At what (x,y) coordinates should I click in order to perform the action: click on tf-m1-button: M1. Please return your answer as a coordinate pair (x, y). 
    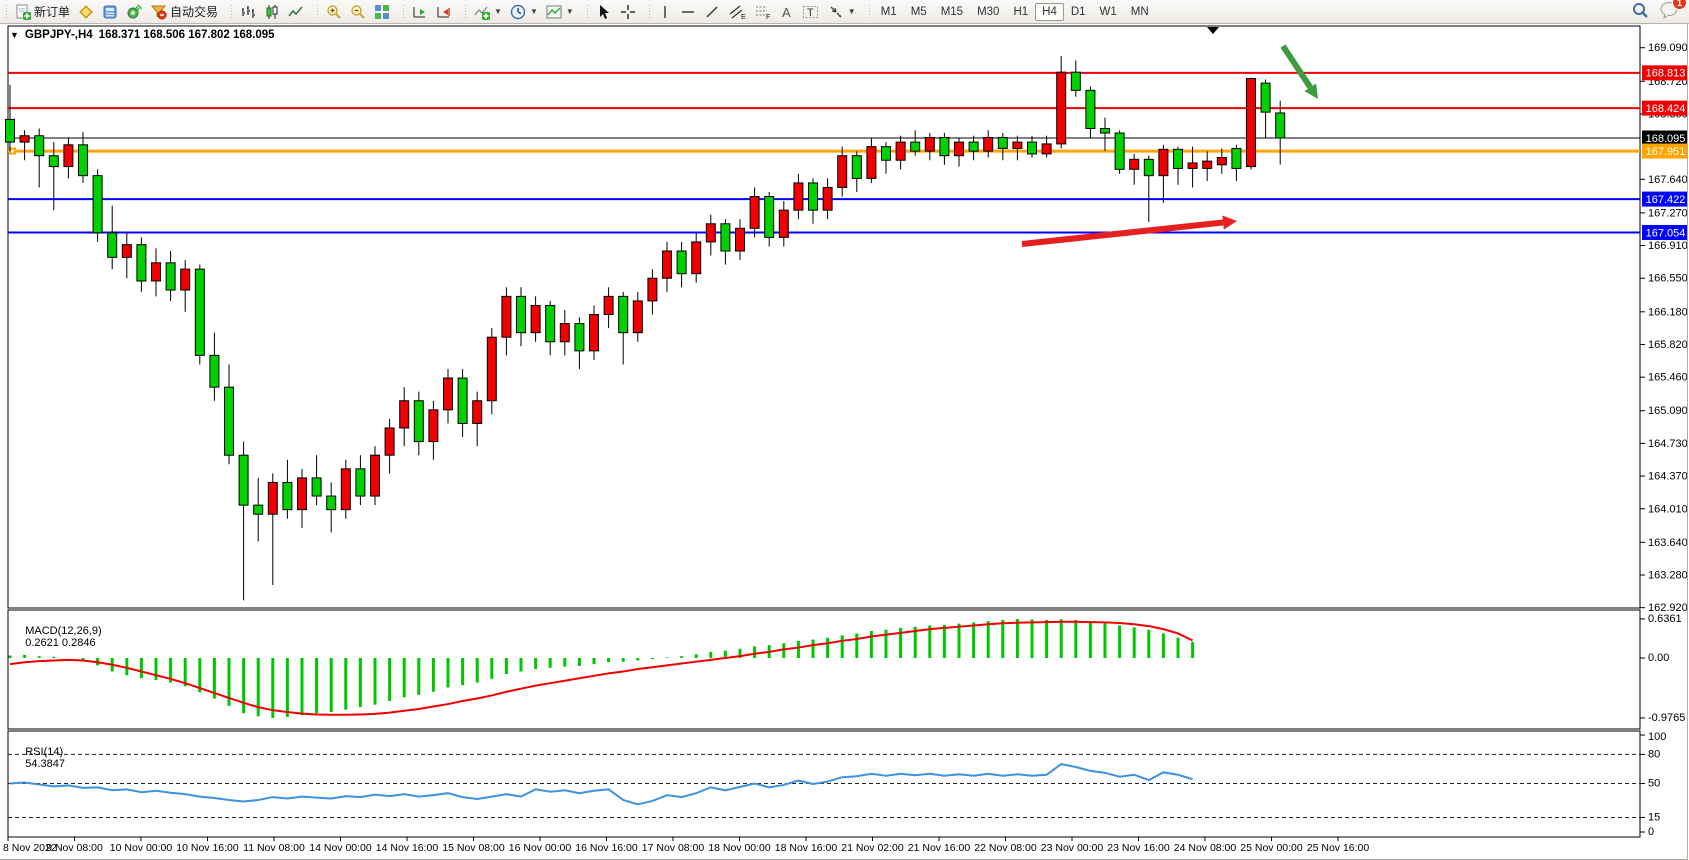
    Looking at the image, I should click on (888, 11).